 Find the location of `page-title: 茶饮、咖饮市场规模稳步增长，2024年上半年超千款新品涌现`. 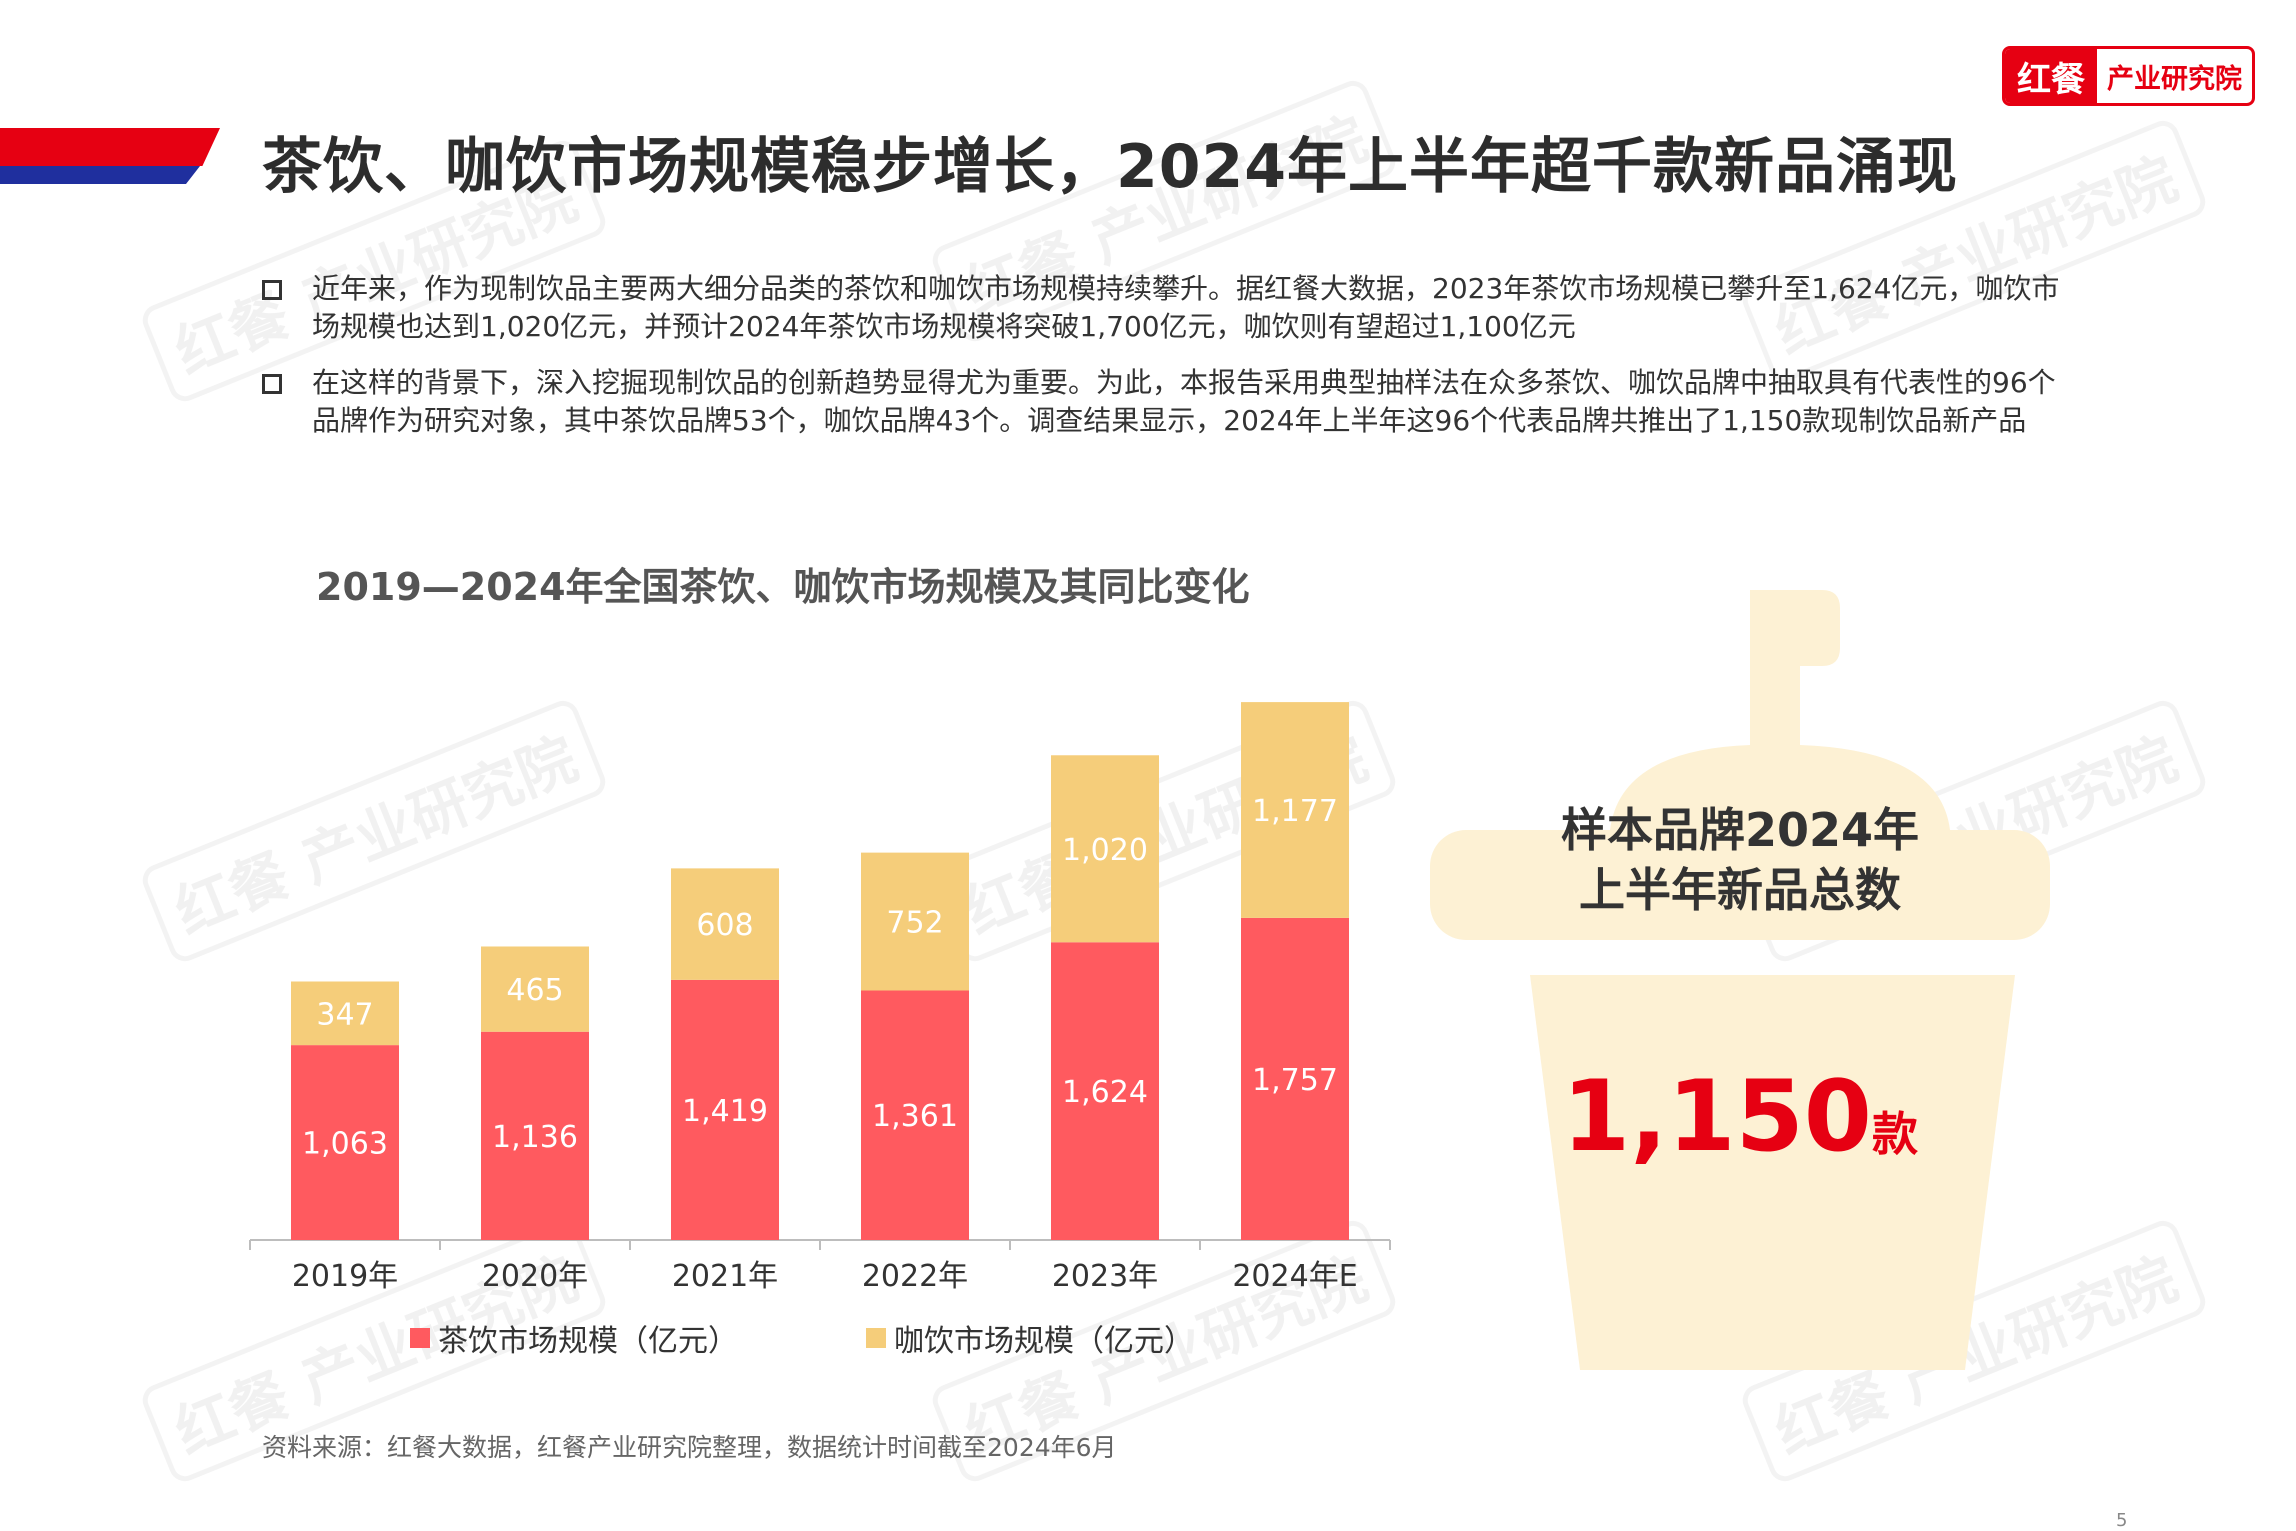

page-title: 茶饮、咖饮市场规模稳步增长，2024年上半年超千款新品涌现 is located at coordinates (1110, 167).